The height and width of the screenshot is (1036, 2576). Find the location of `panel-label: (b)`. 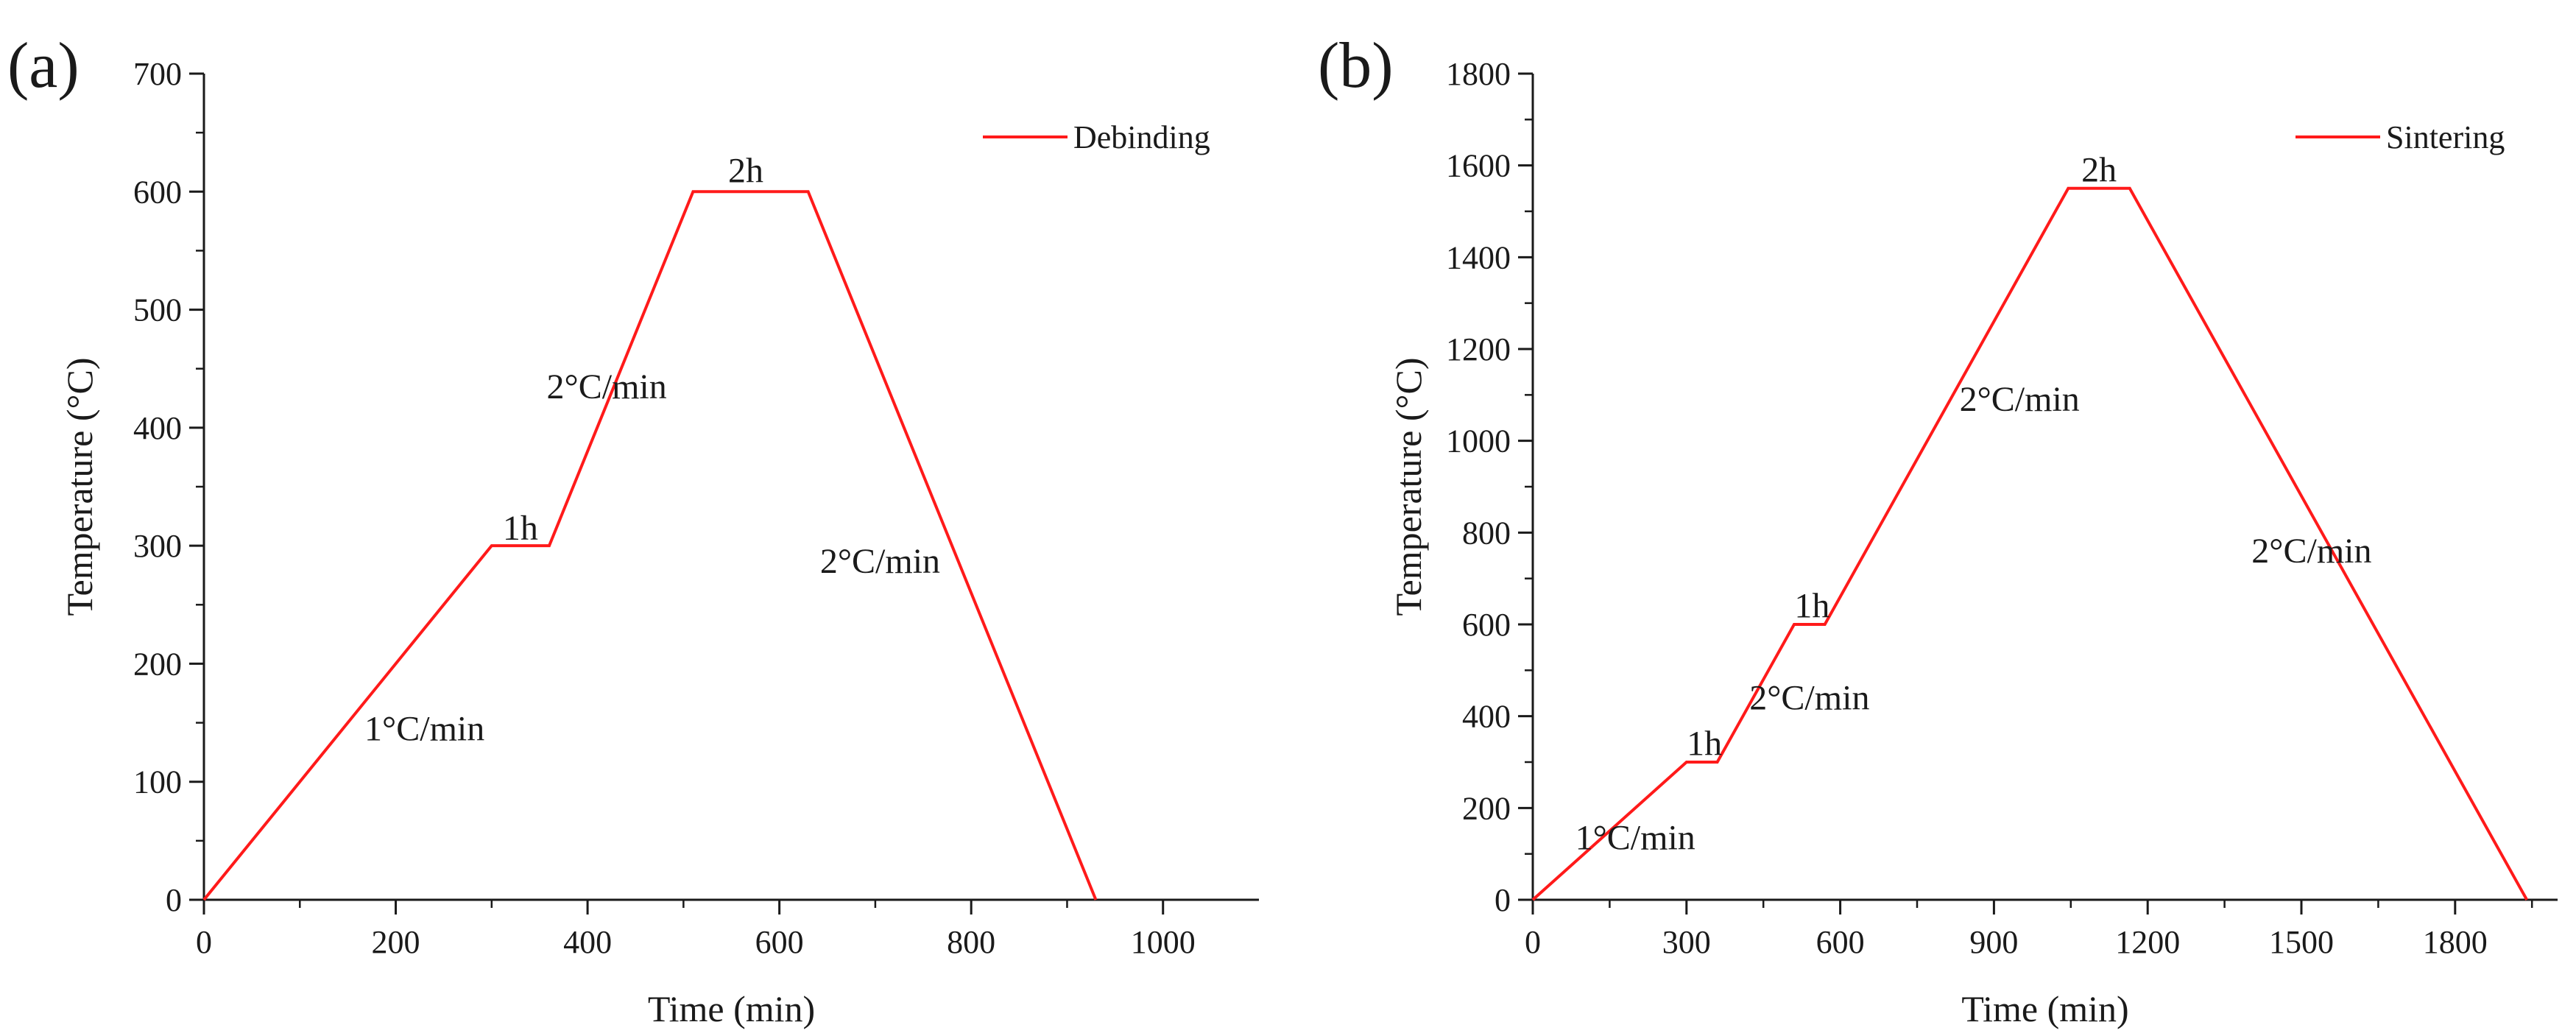

panel-label: (b) is located at coordinates (1356, 66).